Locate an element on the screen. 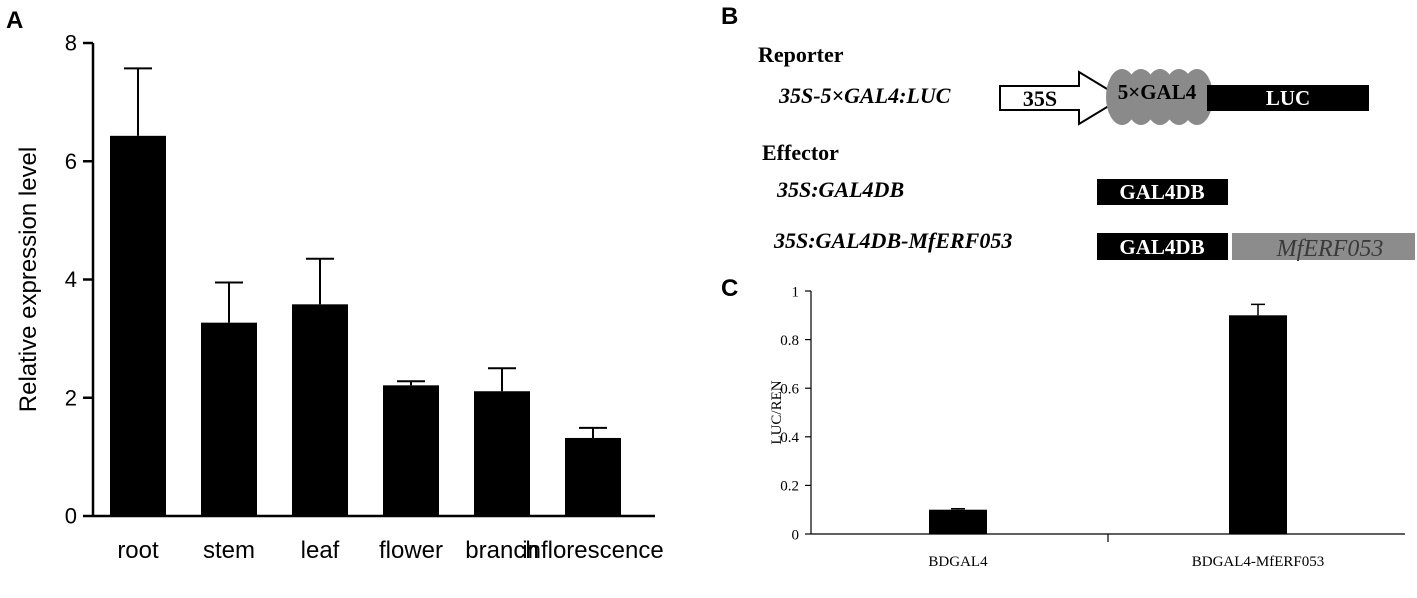 The image size is (1417, 598). effector1-gal4db-box is located at coordinates (1162, 192).